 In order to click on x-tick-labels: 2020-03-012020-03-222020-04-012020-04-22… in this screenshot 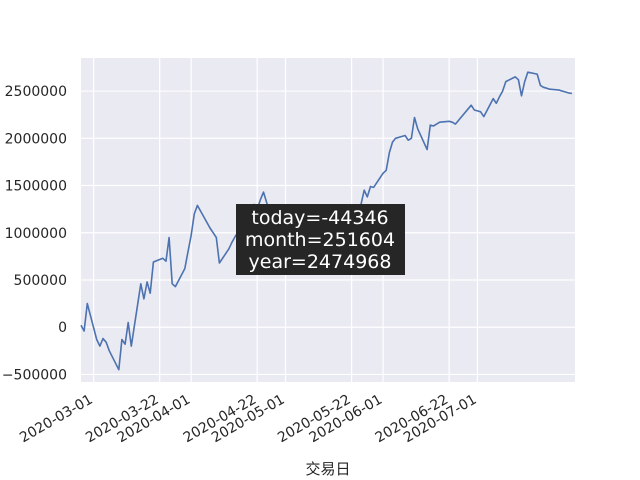, I will do `click(248, 419)`.